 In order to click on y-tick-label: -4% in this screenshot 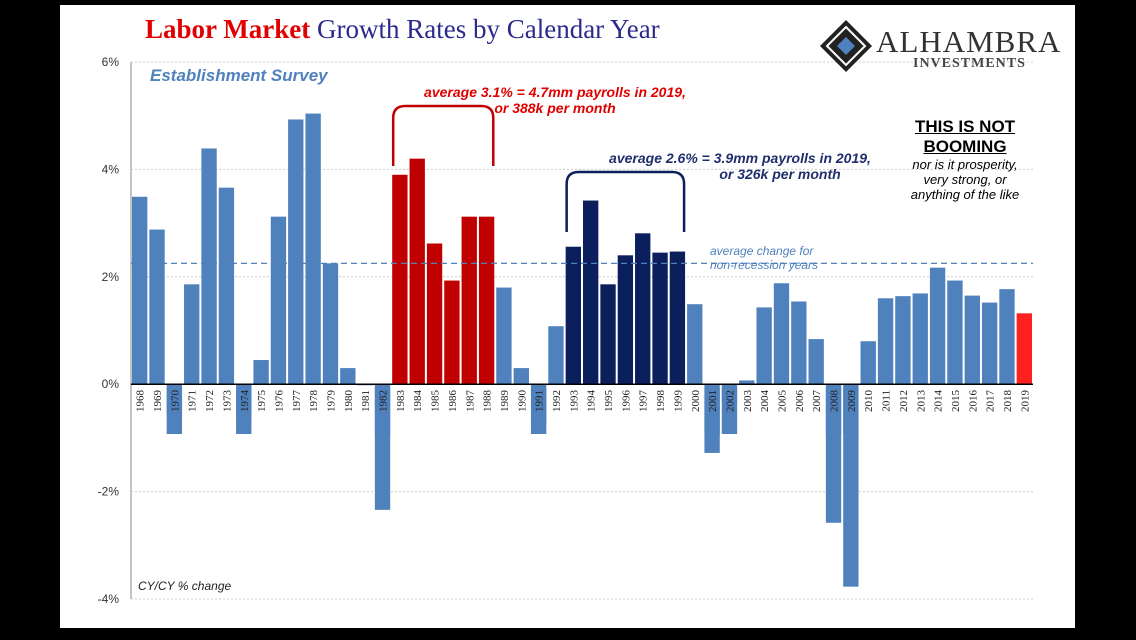, I will do `click(109, 599)`.